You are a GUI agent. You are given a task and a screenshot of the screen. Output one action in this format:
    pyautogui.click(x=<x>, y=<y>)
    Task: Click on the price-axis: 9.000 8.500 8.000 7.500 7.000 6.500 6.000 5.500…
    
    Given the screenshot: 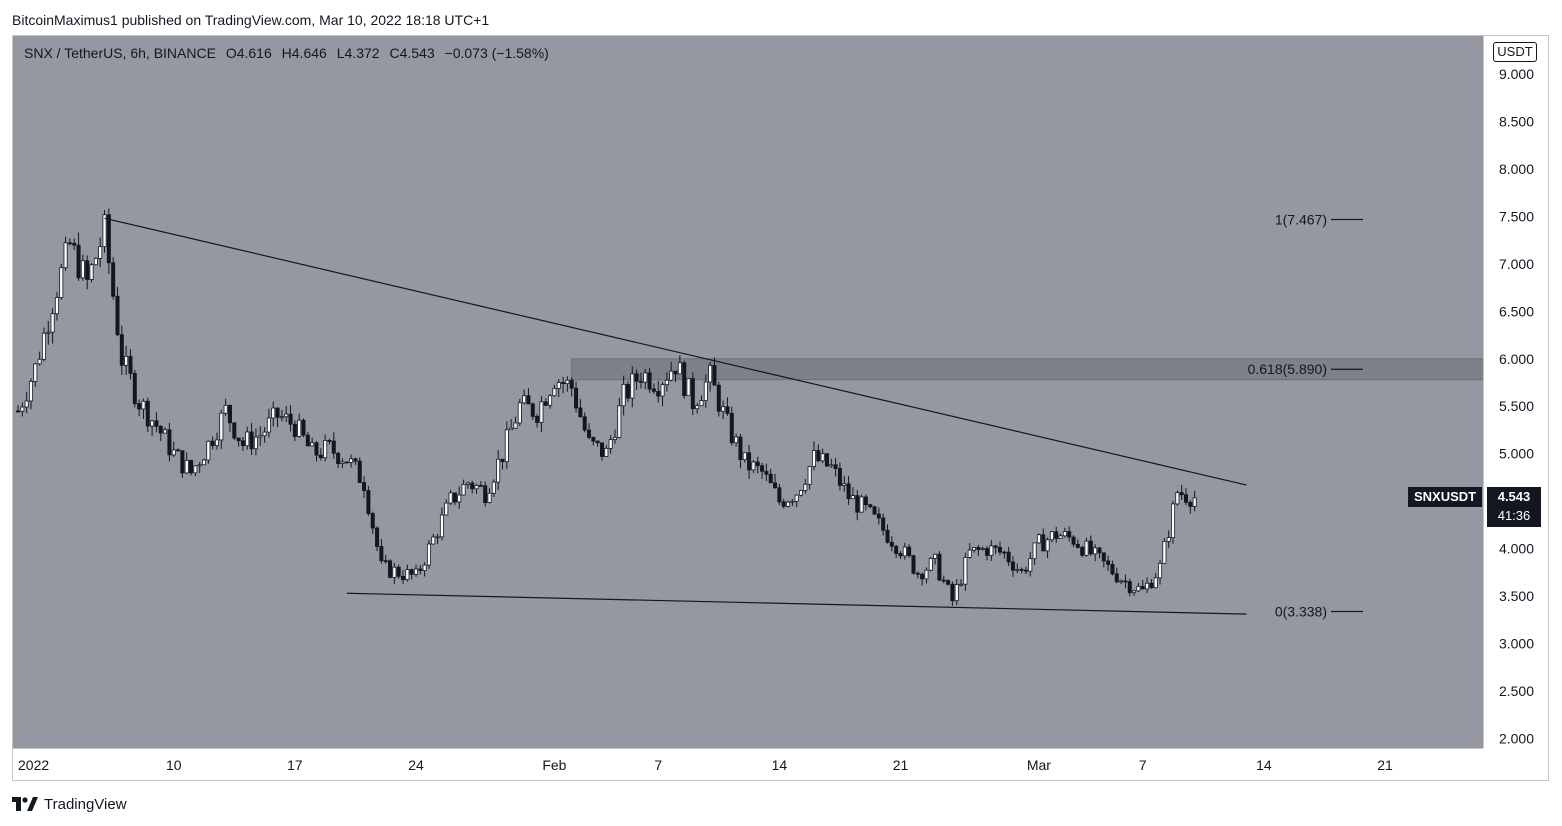 What is the action you would take?
    pyautogui.click(x=1515, y=392)
    